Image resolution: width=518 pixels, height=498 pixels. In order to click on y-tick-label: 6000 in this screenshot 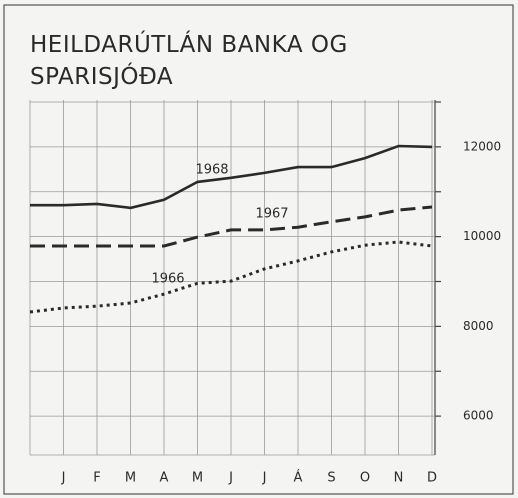, I will do `click(478, 416)`.